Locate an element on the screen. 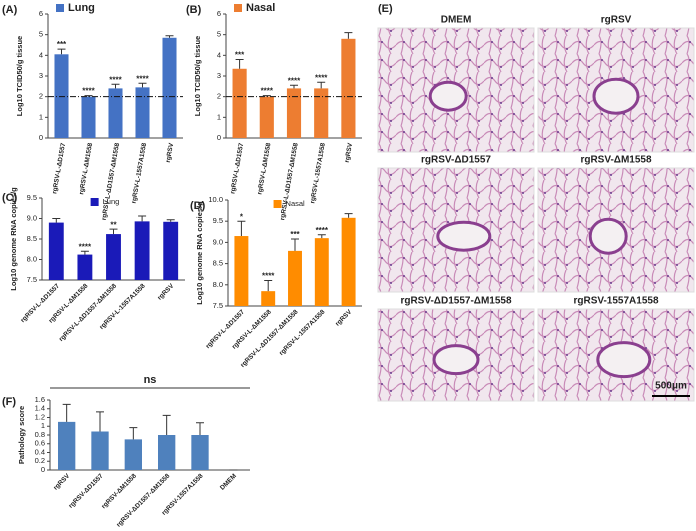  y-tick-label: 1.2 is located at coordinates (40, 416).